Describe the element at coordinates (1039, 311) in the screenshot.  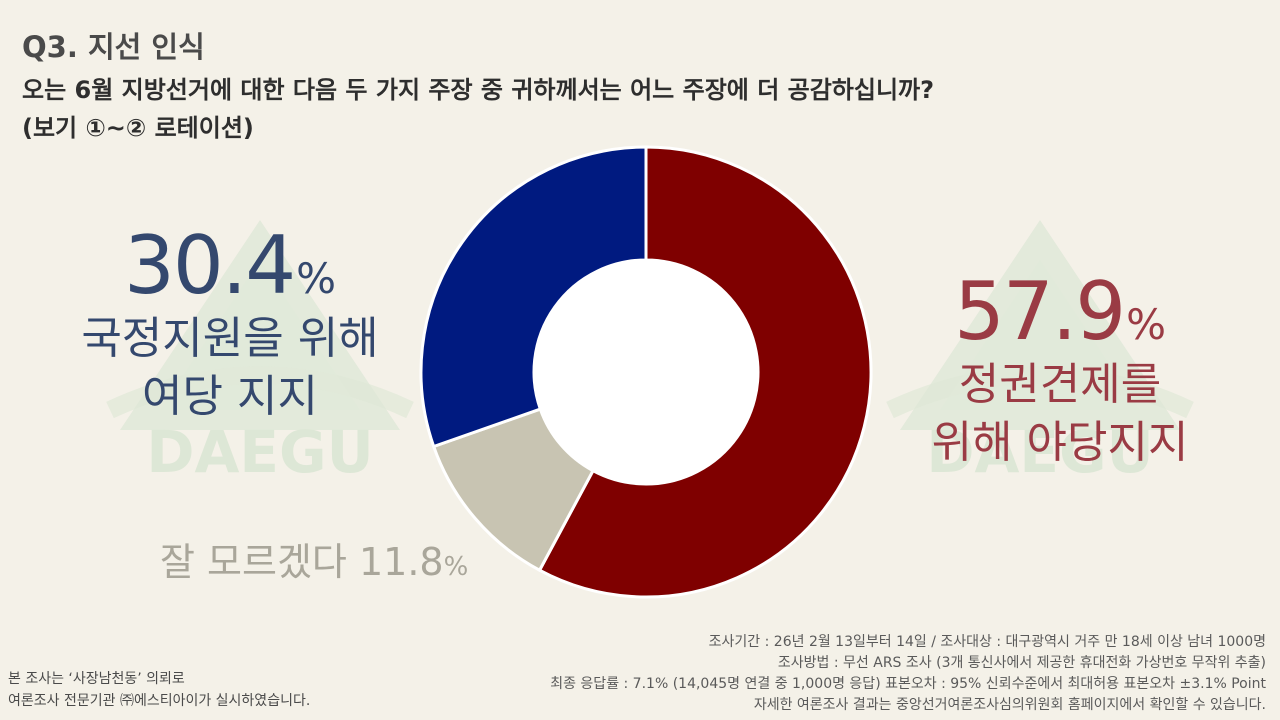
I see `opposition-party-value: 57.9` at that location.